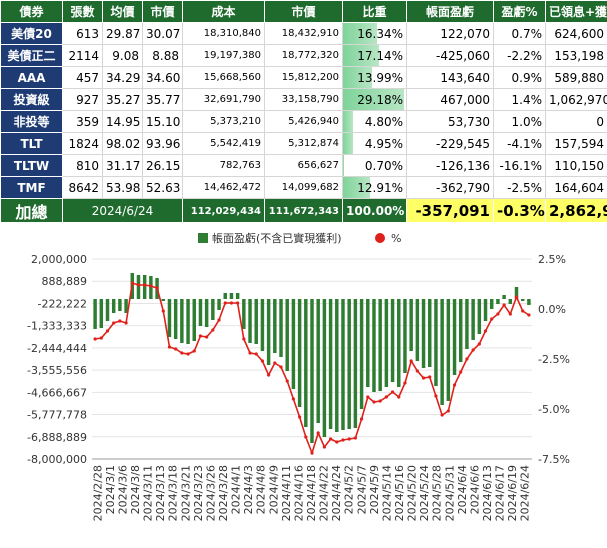 The image size is (607, 548). What do you see at coordinates (519, 143) in the screenshot?
I see `cell-pnl-pct: -4.1%` at bounding box center [519, 143].